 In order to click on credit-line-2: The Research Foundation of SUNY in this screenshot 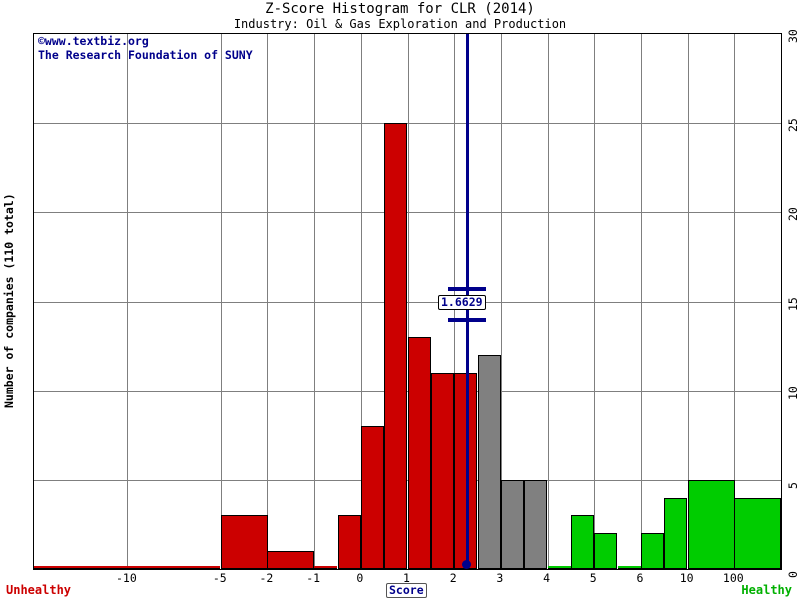, I will do `click(145, 55)`.